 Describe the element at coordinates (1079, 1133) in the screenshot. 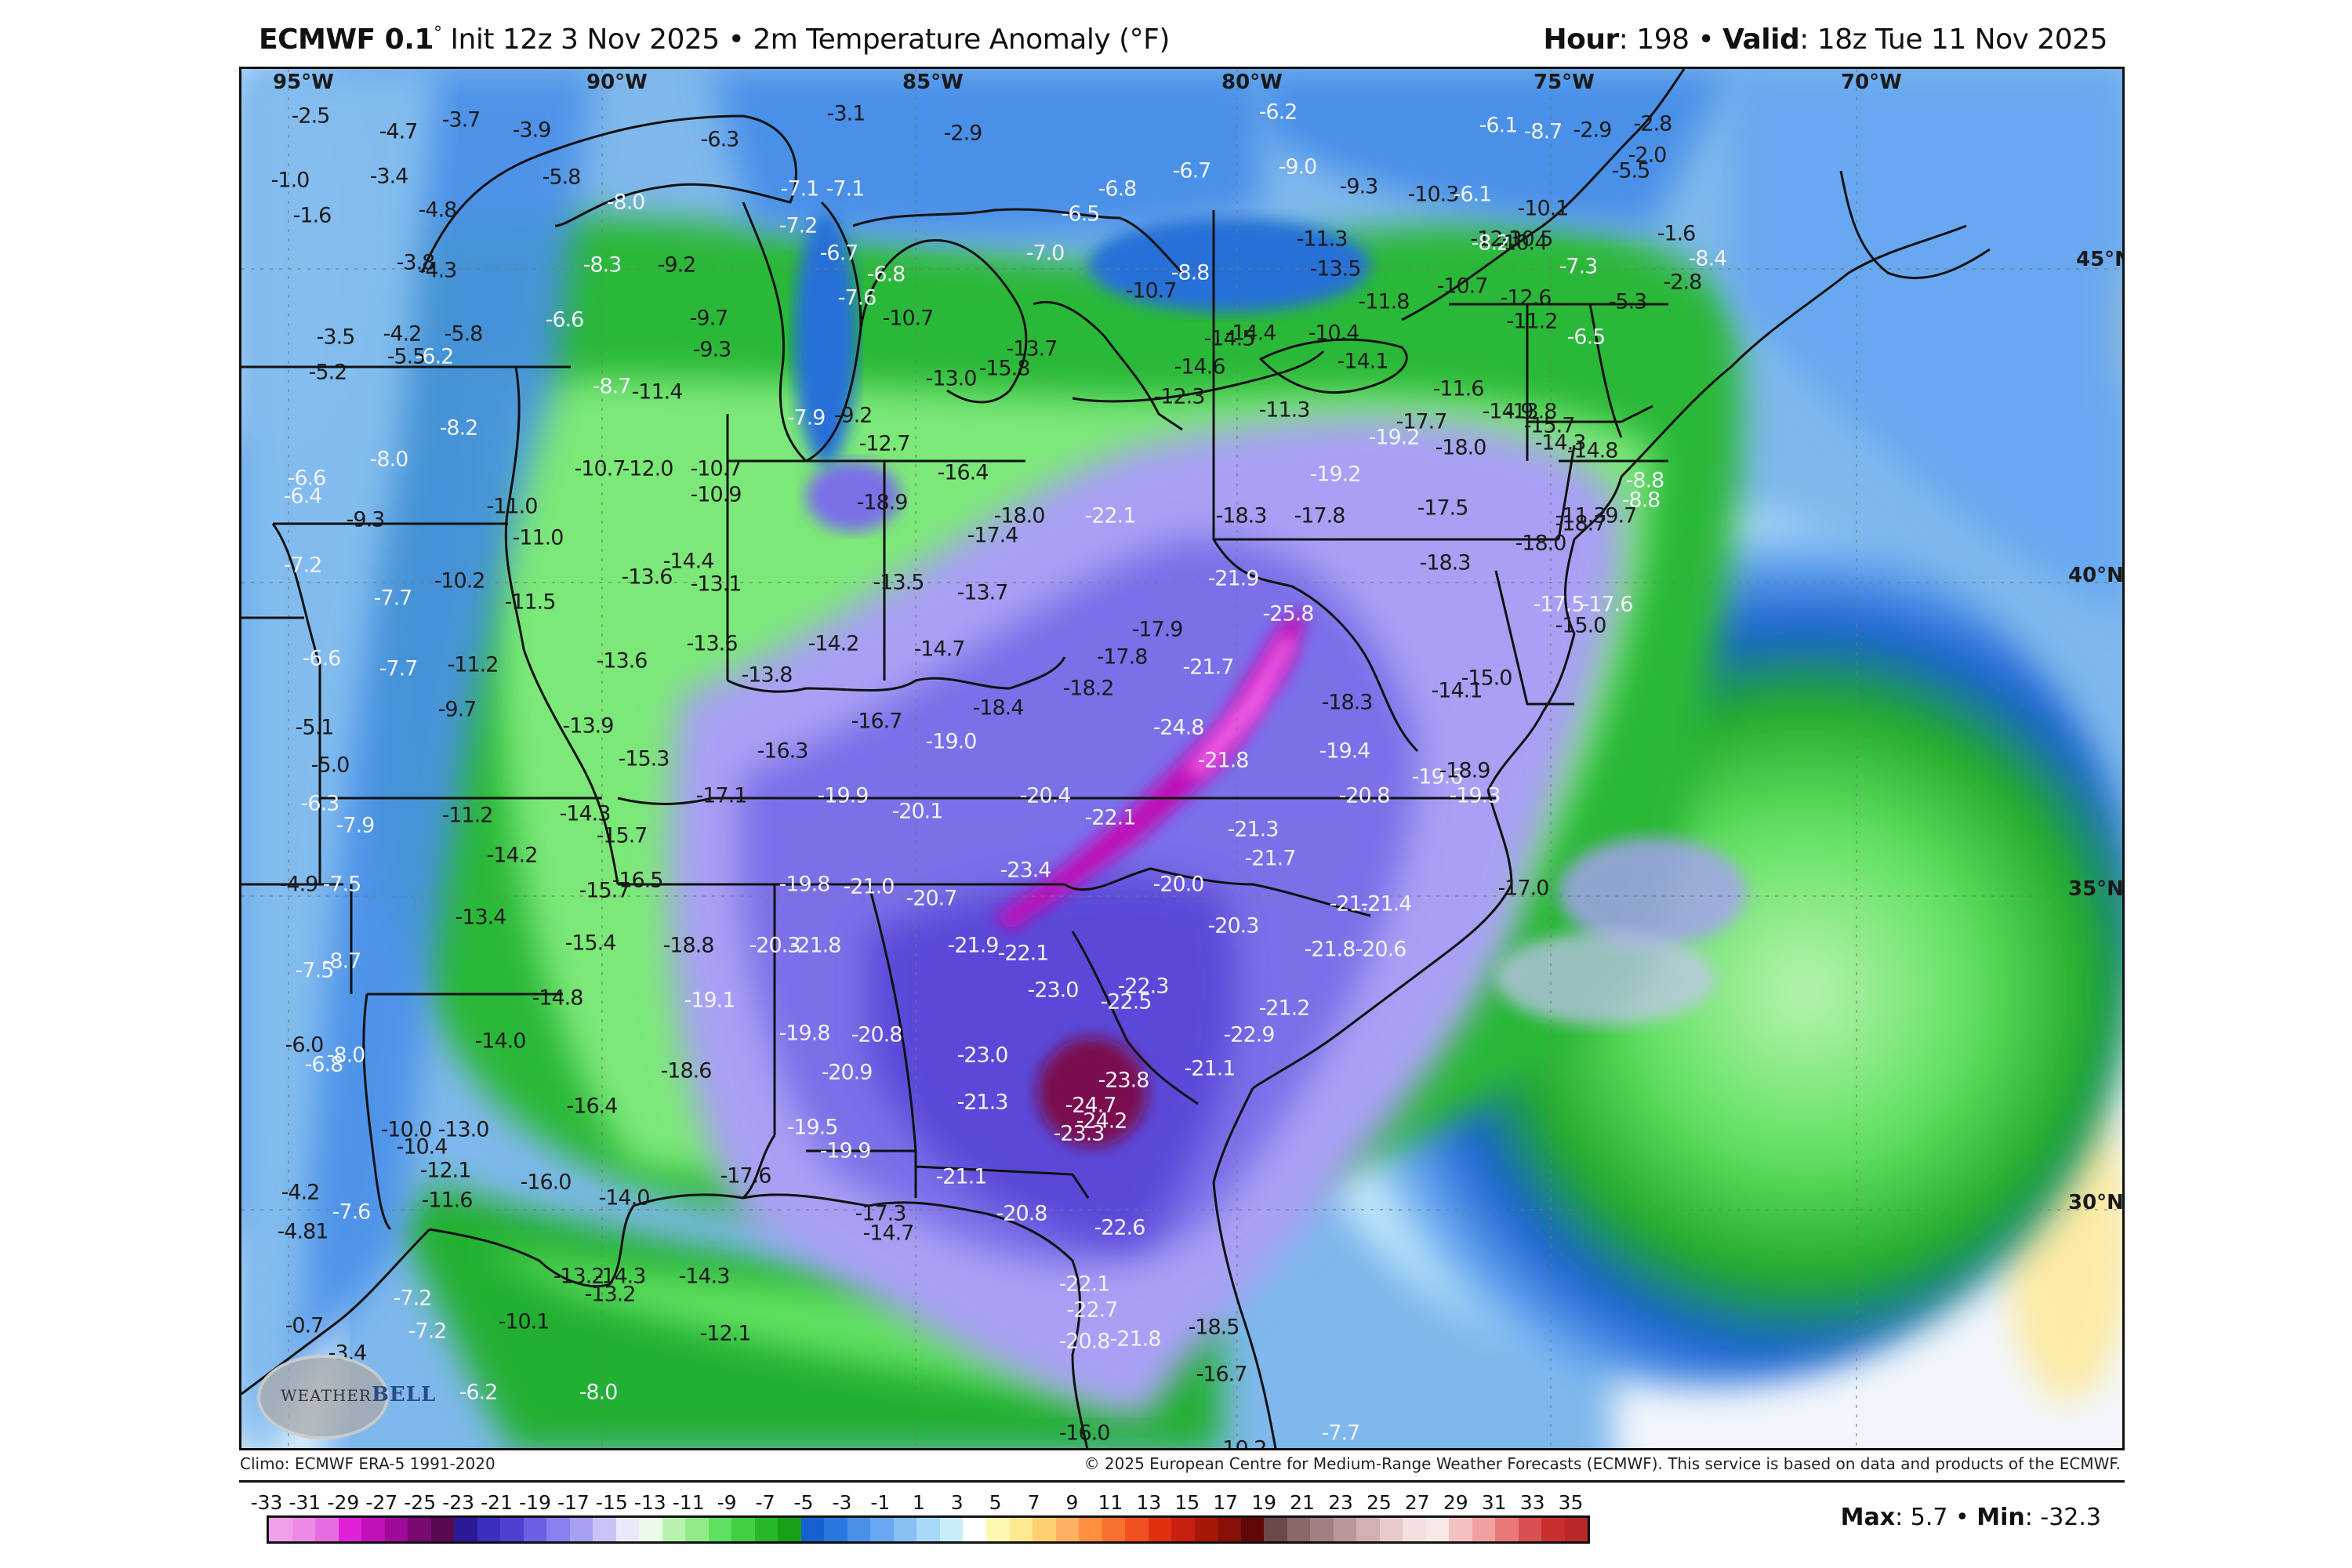

I see `station-value: -23.3` at that location.